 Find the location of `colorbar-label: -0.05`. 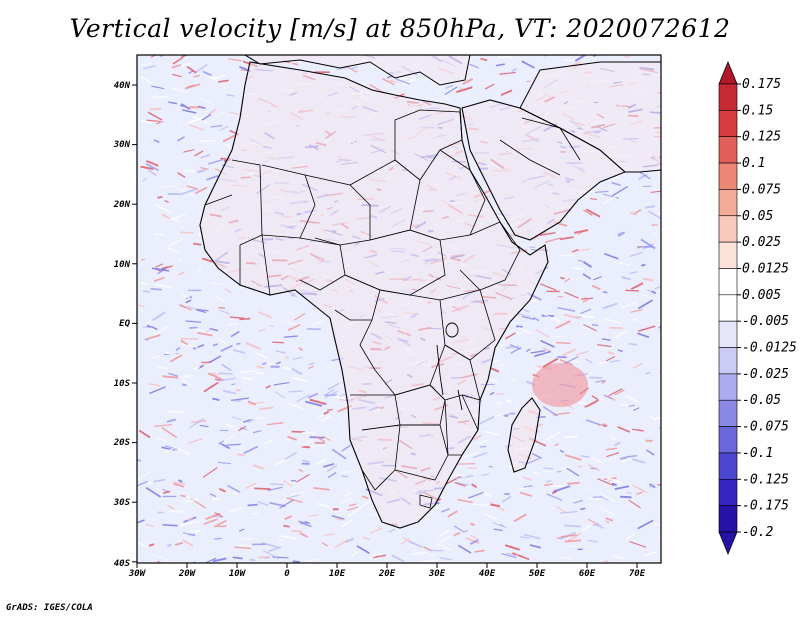

colorbar-label: -0.05 is located at coordinates (761, 400).